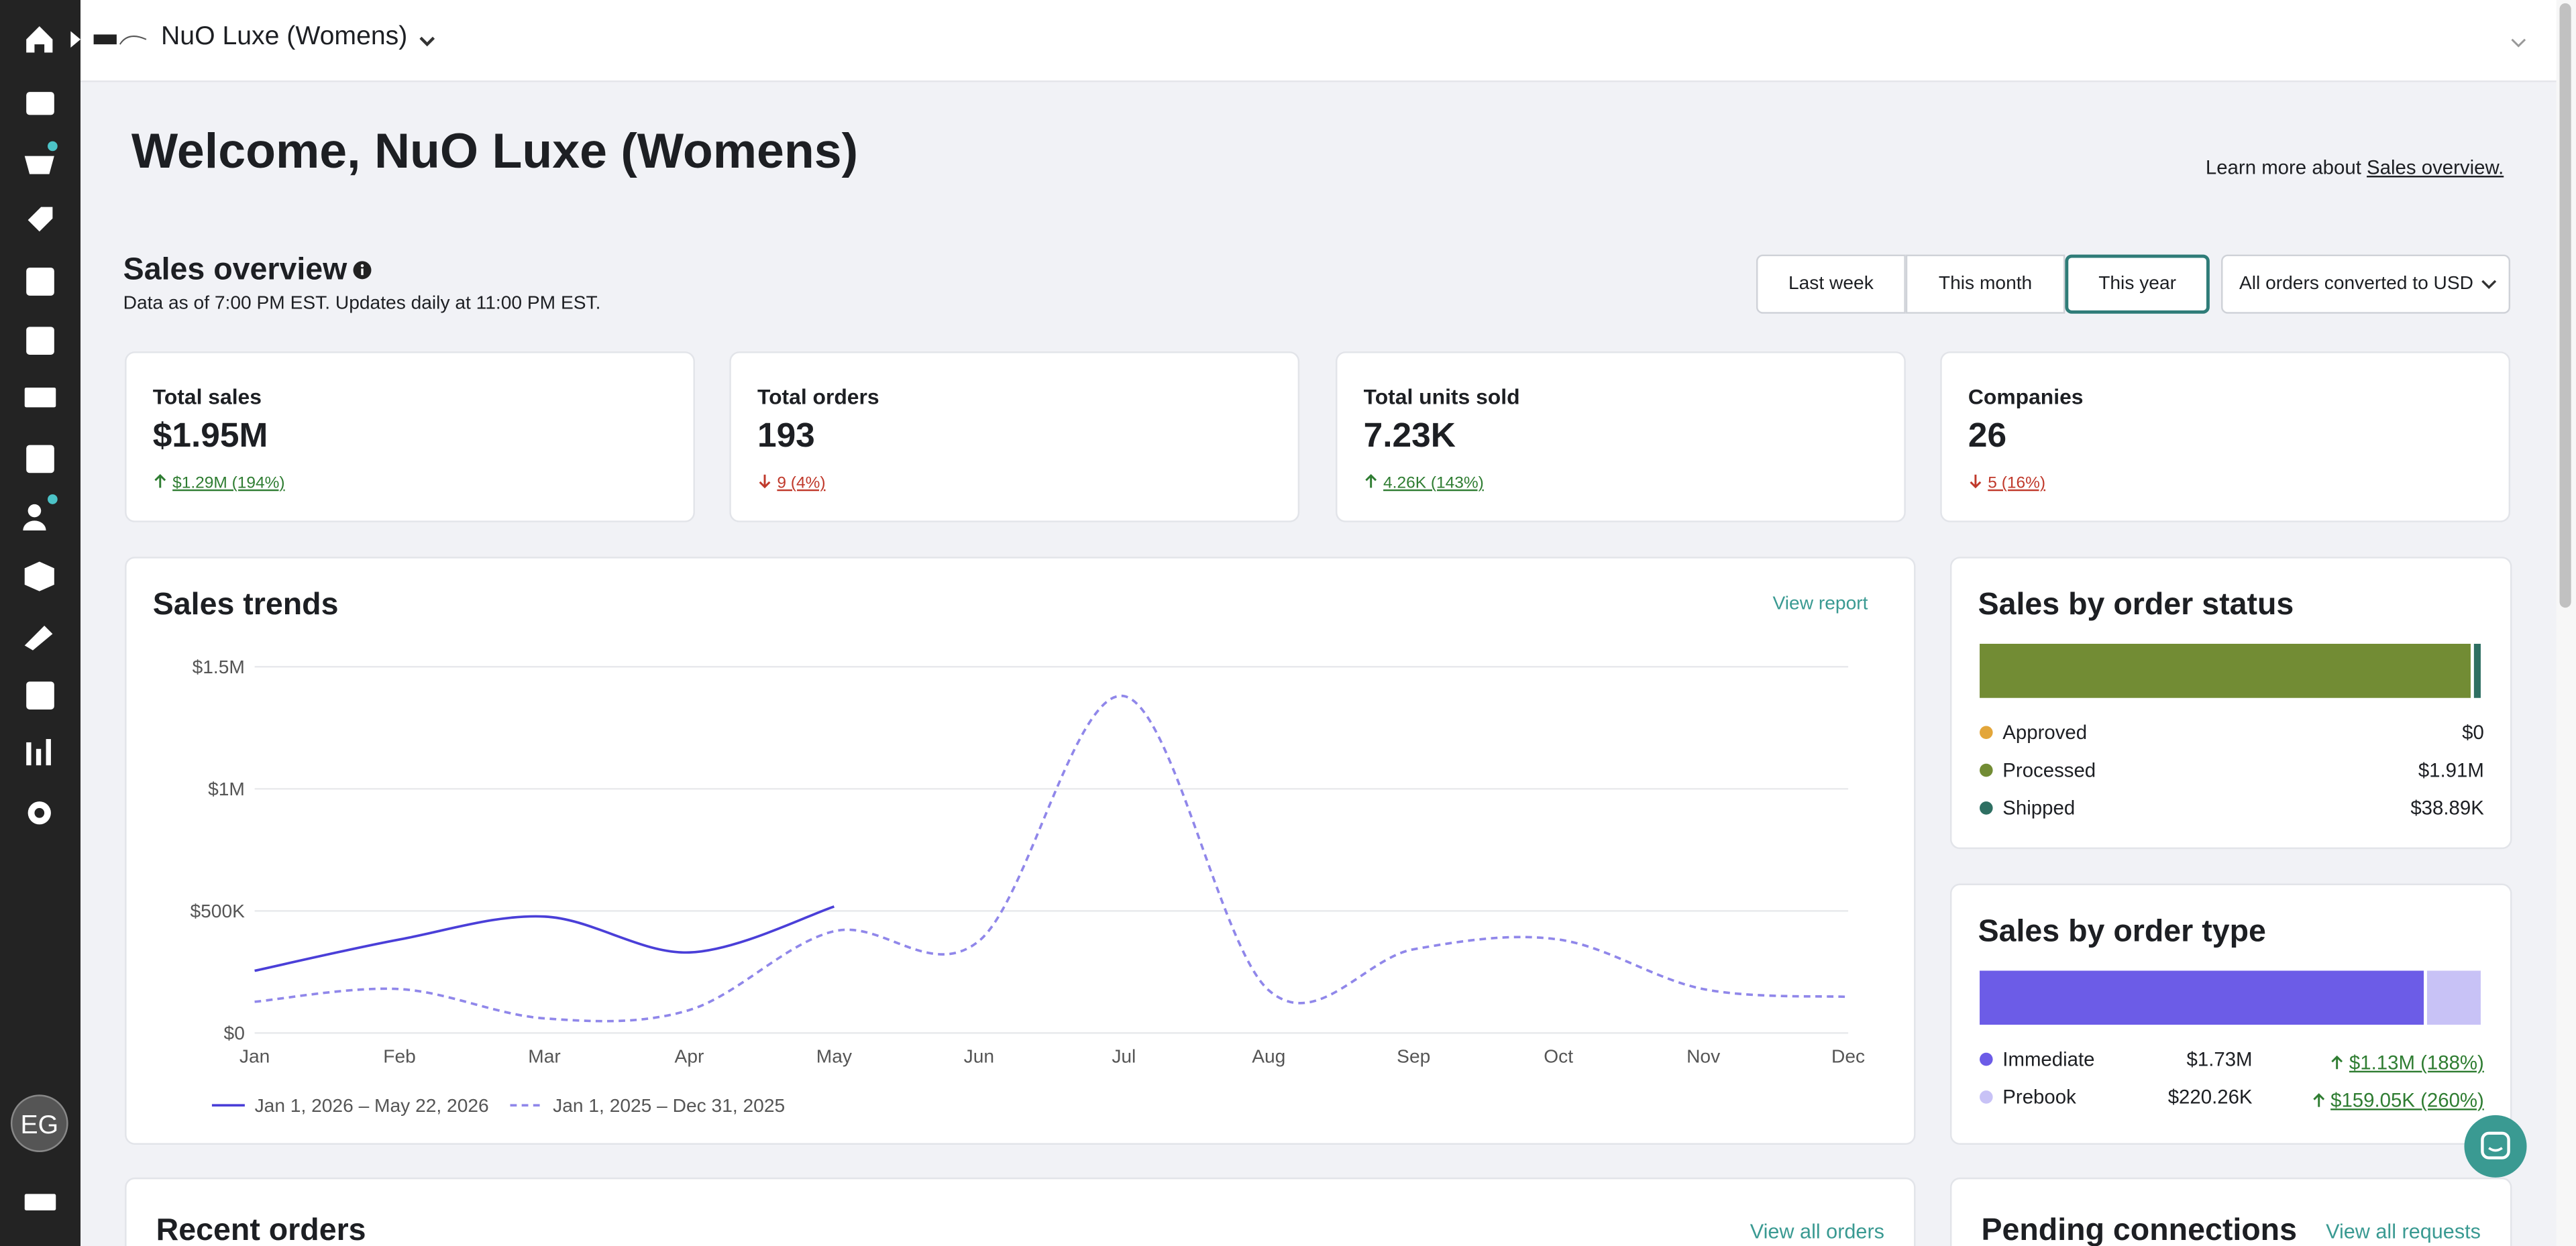  What do you see at coordinates (2045, 732) in the screenshot?
I see `legend-label: Approved` at bounding box center [2045, 732].